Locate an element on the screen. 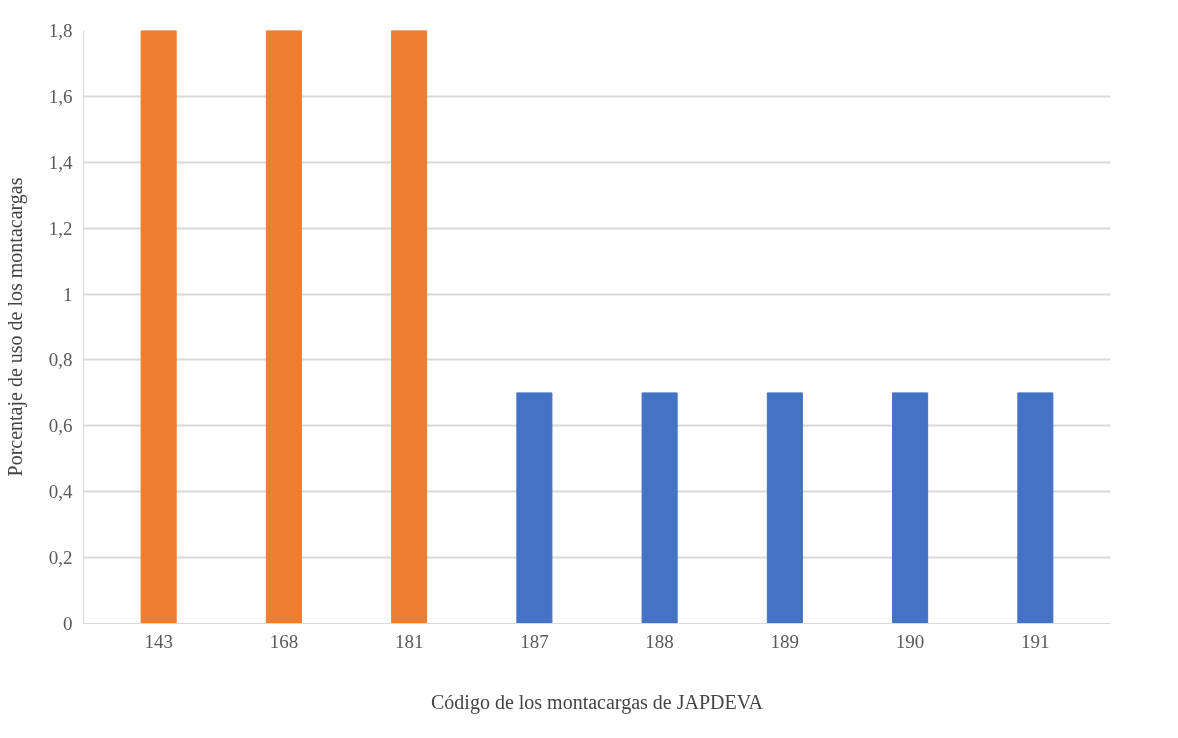 The width and height of the screenshot is (1178, 738). x-tick-label: 191 is located at coordinates (1035, 641).